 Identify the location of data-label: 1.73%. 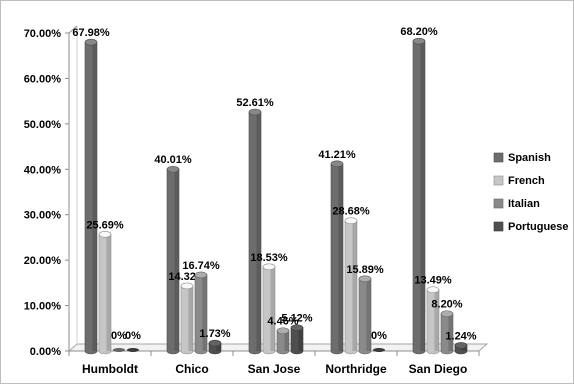
(214, 334).